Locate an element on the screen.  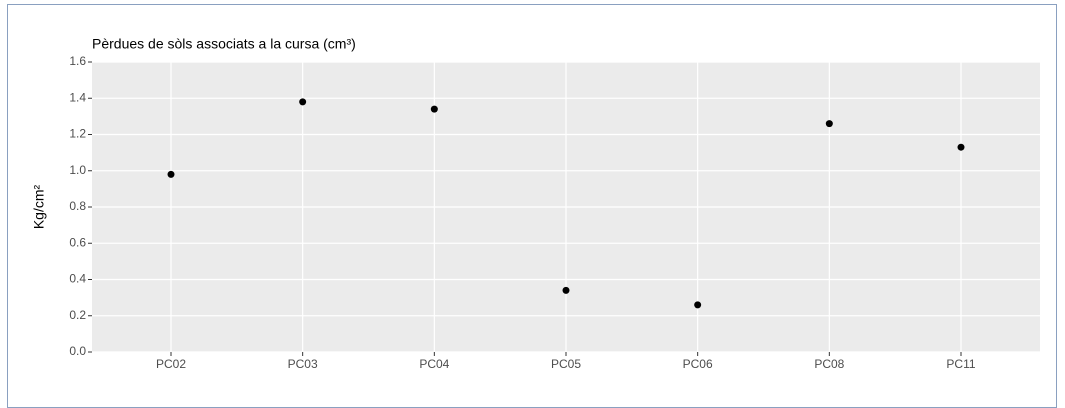
y-tick-label: 0.0 is located at coordinates (77, 351).